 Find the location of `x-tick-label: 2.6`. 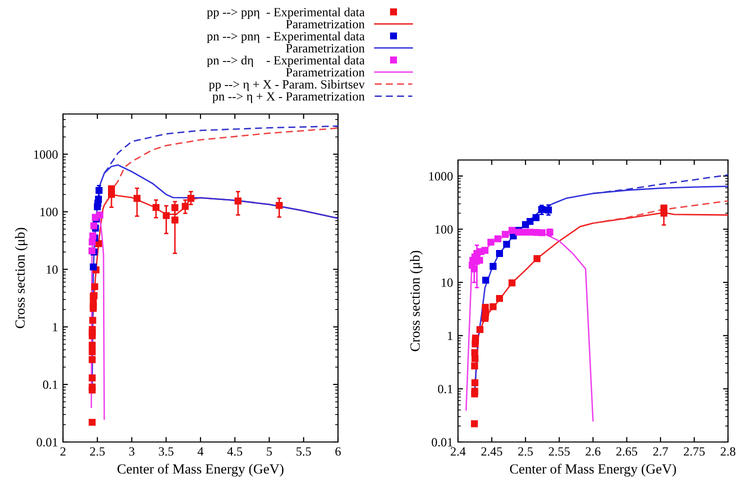

x-tick-label: 2.6 is located at coordinates (593, 451).